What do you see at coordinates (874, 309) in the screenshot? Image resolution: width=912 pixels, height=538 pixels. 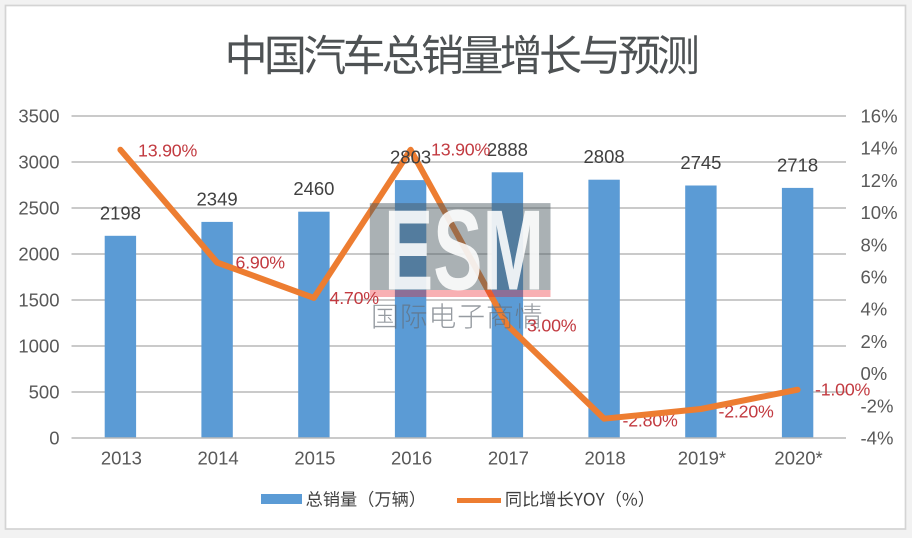 I see `svg-text: 4%` at bounding box center [874, 309].